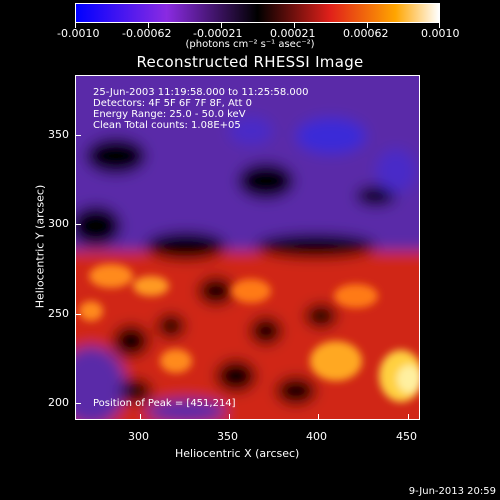 The height and width of the screenshot is (500, 500). What do you see at coordinates (58, 313) in the screenshot?
I see `y-tick-label: 250` at bounding box center [58, 313].